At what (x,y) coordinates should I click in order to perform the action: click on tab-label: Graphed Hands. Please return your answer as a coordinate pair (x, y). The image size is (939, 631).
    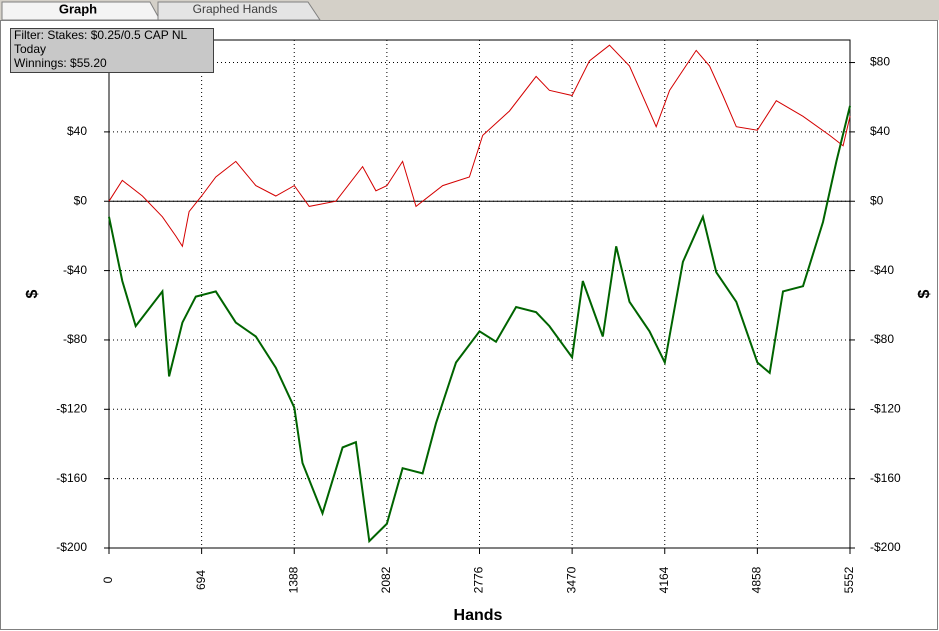
    Looking at the image, I should click on (235, 9).